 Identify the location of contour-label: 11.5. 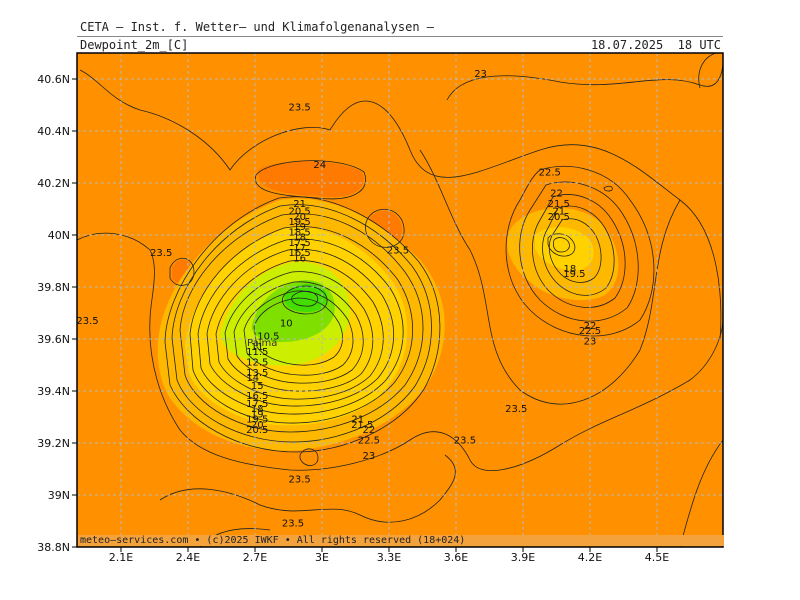
(257, 352).